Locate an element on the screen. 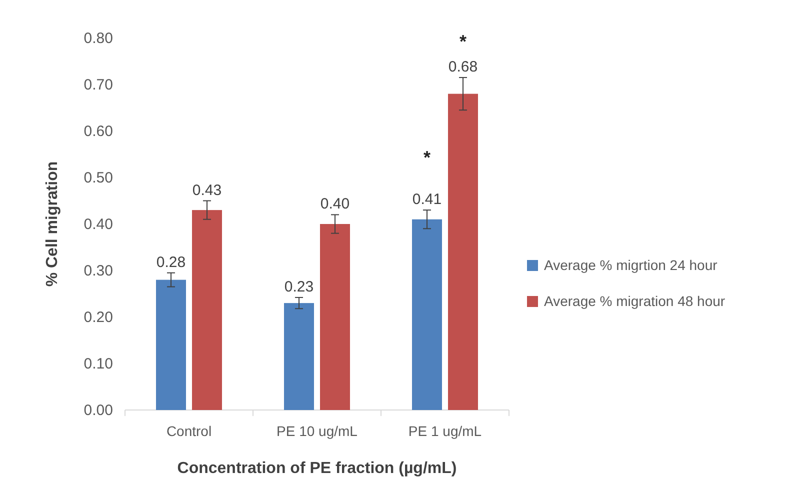  y-tick-label: 0.40 is located at coordinates (98, 224).